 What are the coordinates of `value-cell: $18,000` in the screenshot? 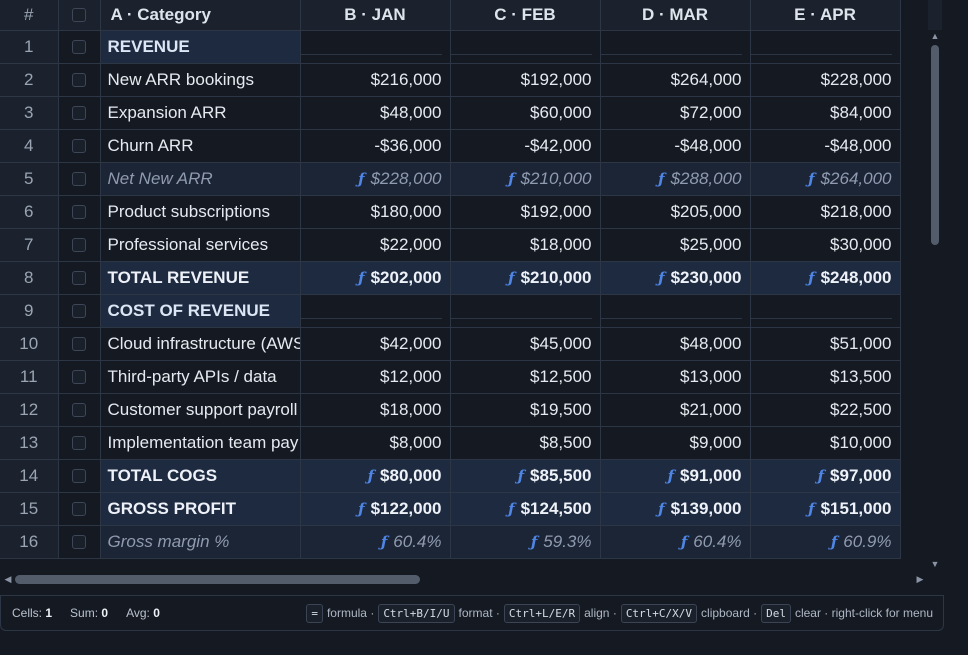 It's located at (375, 410).